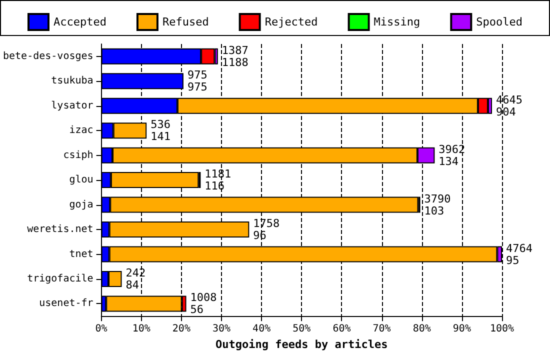 The image size is (550, 355). What do you see at coordinates (421, 329) in the screenshot?
I see `x-tick-label: 80%` at bounding box center [421, 329].